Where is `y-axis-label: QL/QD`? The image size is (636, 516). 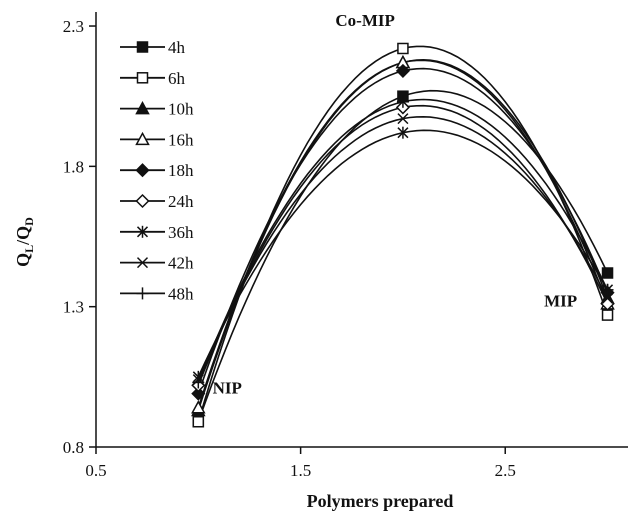 y-axis-label: QL/QD is located at coordinates (24, 242).